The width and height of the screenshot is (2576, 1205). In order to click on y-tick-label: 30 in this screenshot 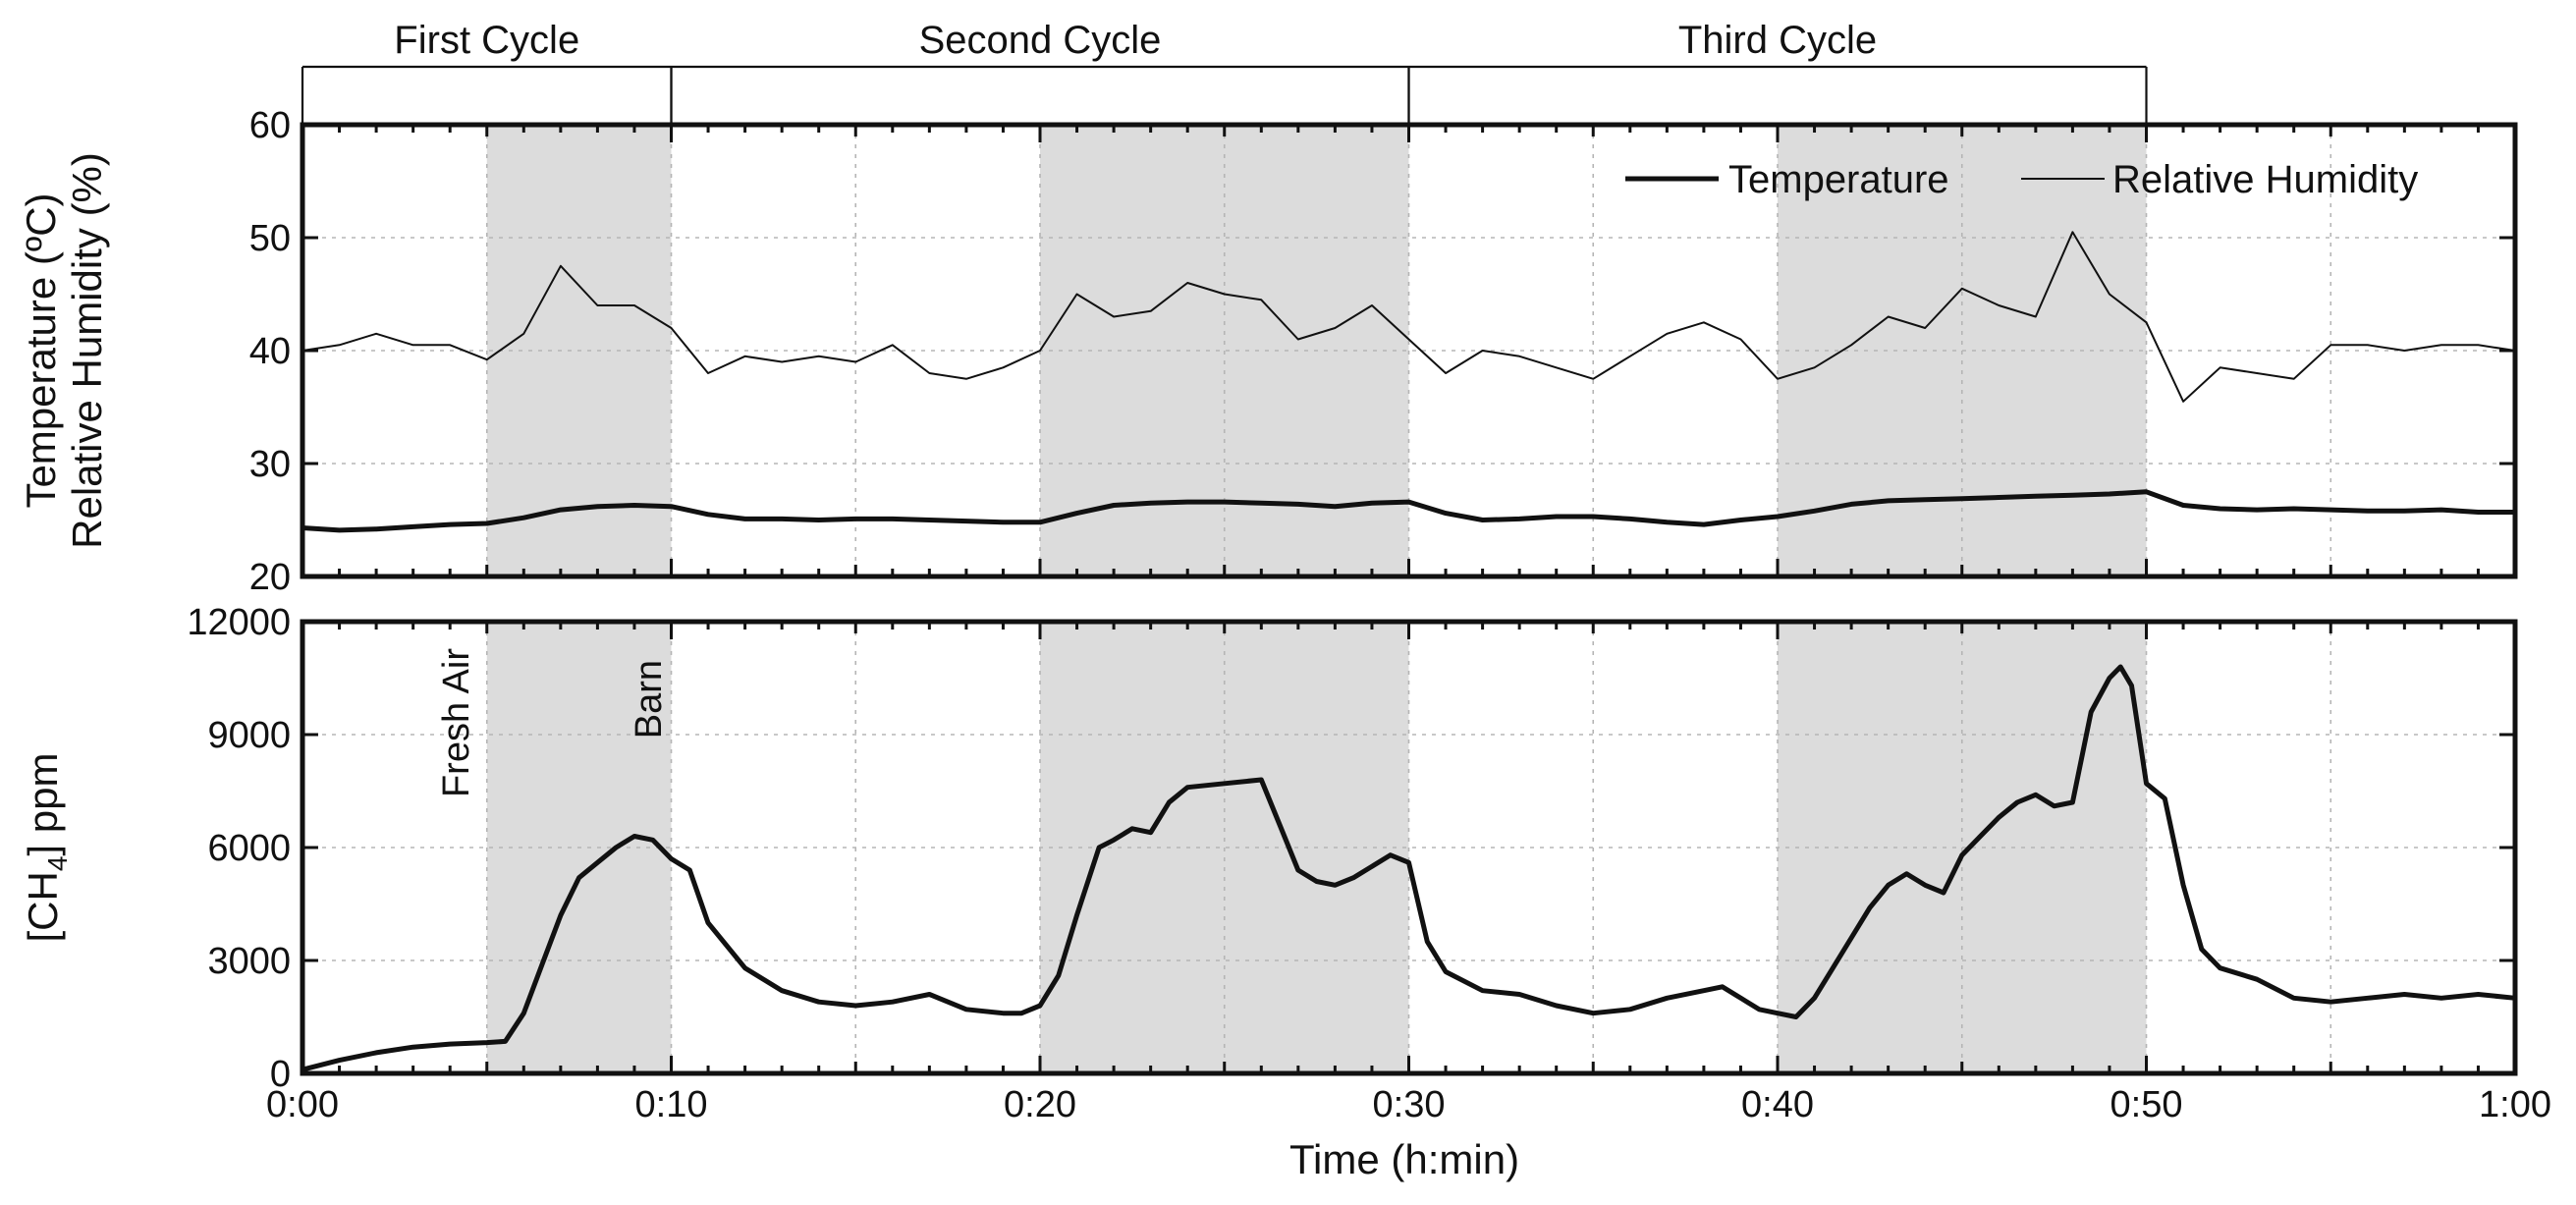, I will do `click(270, 464)`.